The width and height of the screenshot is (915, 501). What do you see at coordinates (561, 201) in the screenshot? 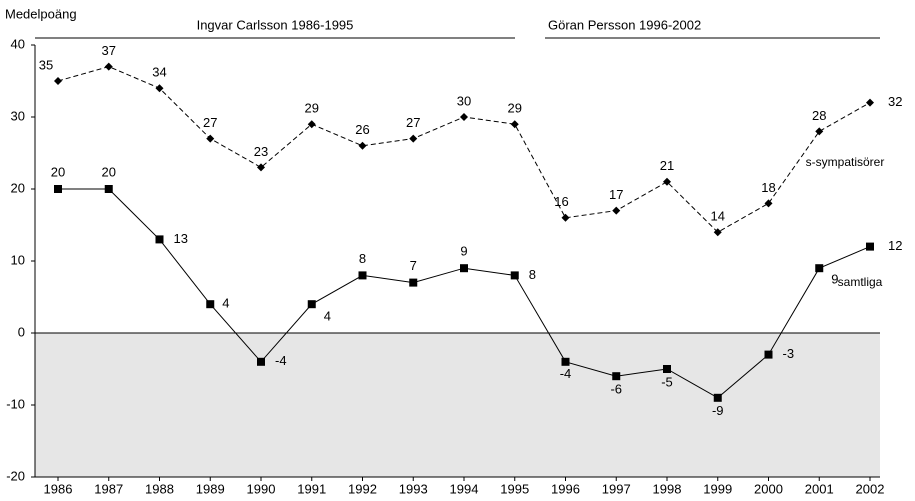
I see `data-label: 16` at bounding box center [561, 201].